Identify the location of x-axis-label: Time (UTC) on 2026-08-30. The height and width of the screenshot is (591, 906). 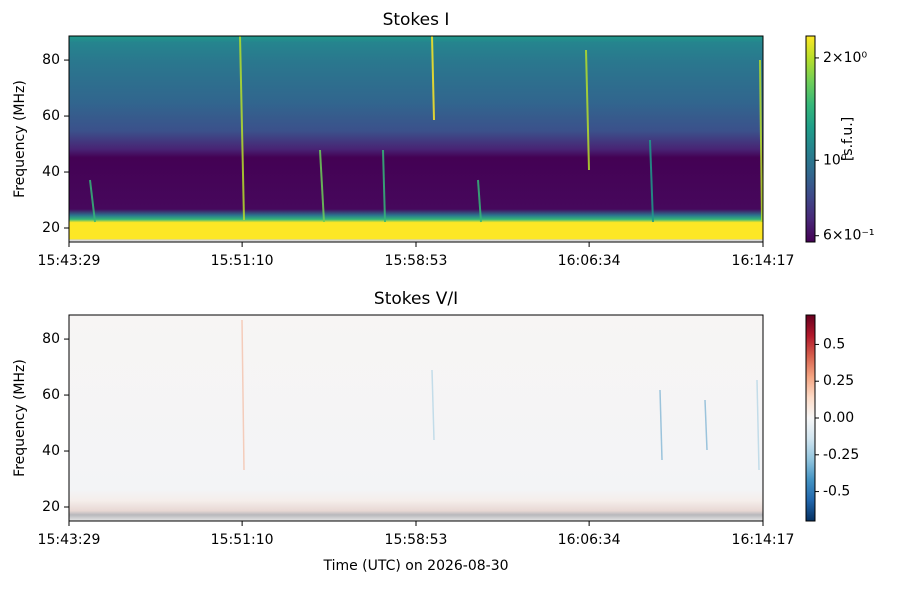
(415, 566).